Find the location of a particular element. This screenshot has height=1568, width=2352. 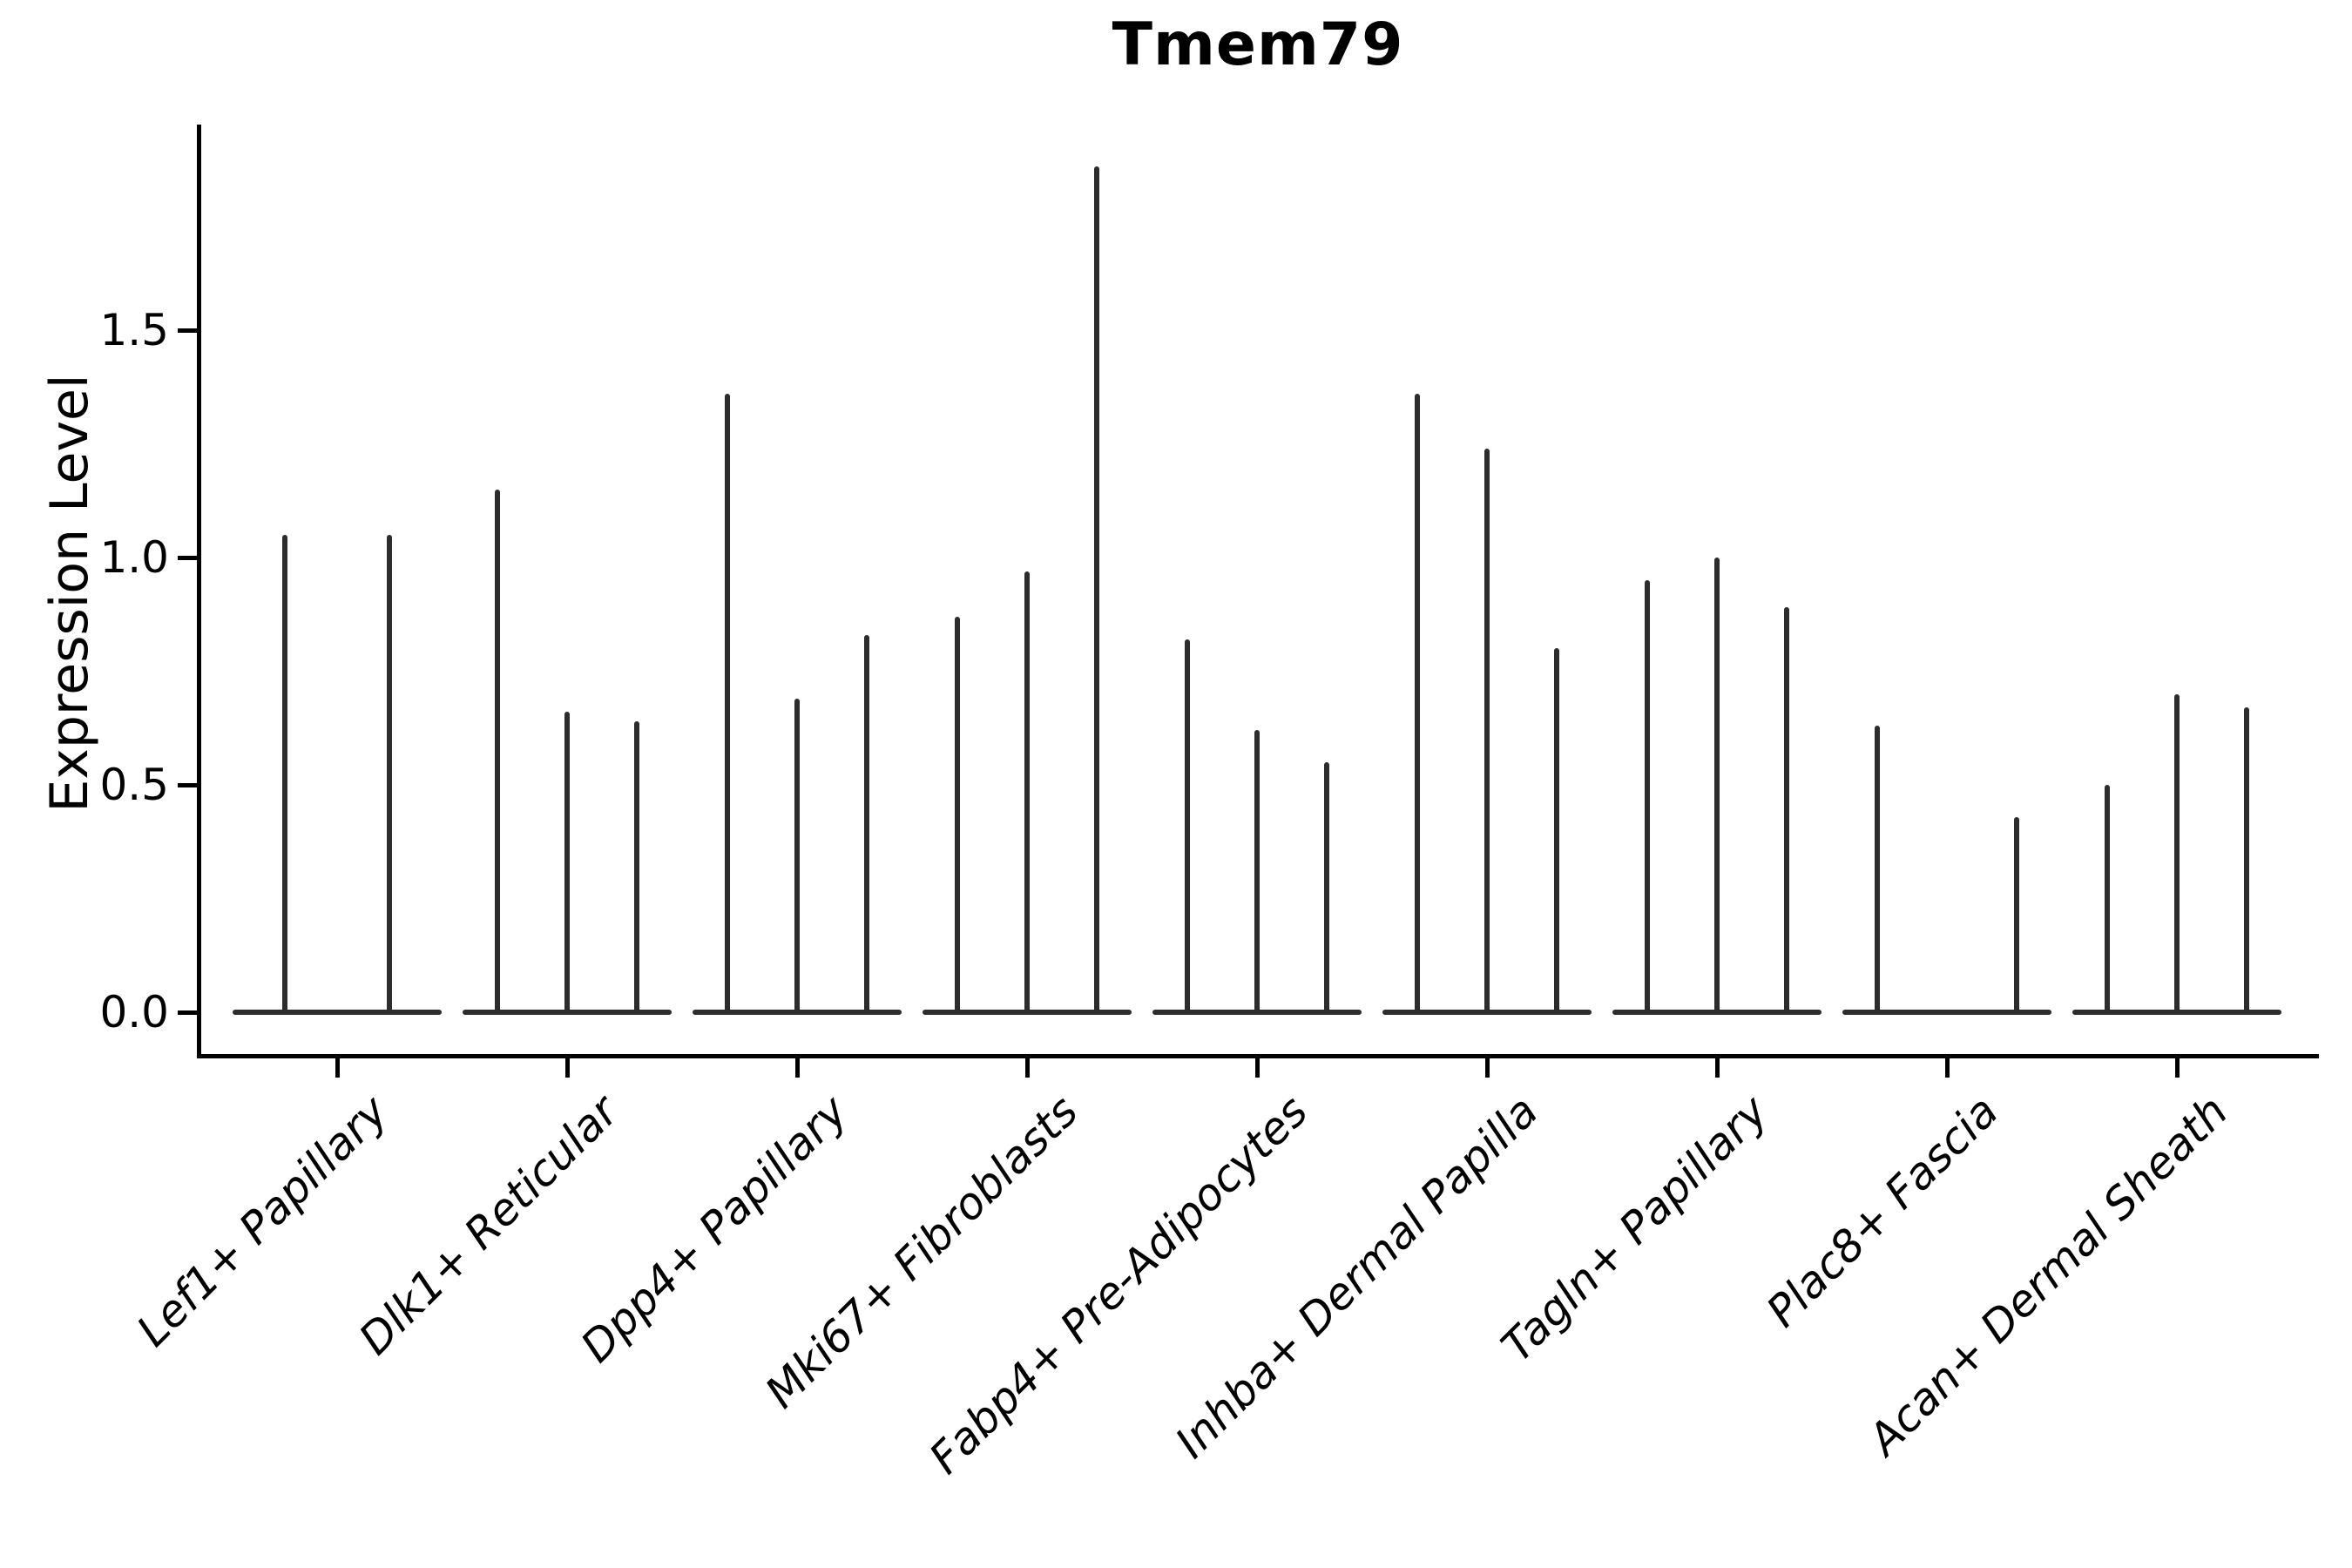

y-tick-label: 0.5 is located at coordinates (134, 785).